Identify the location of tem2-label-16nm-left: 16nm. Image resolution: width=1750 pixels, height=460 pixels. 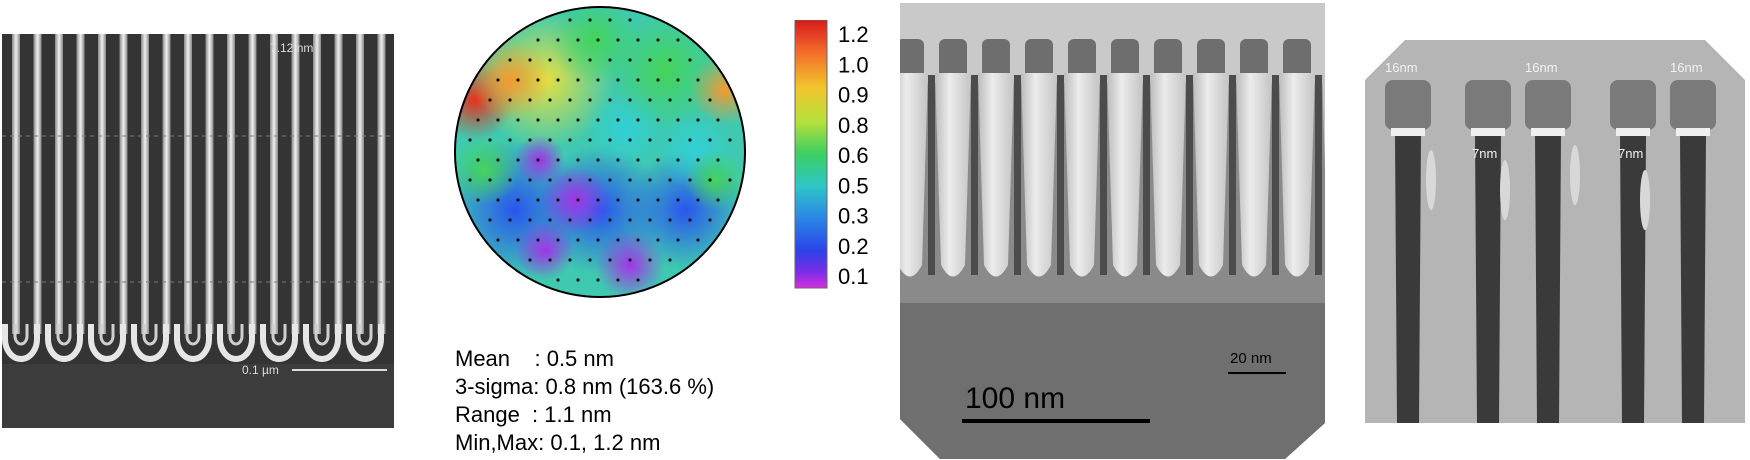
(1401, 67).